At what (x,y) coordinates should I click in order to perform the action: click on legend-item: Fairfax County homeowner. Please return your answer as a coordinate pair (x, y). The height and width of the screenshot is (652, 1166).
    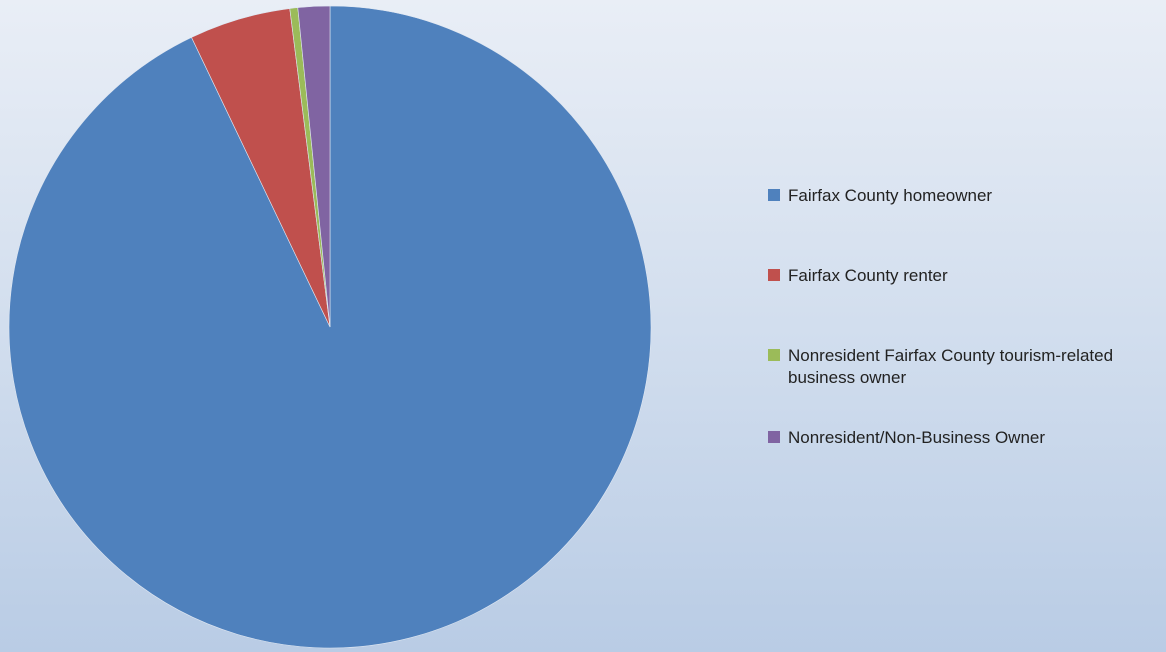
    Looking at the image, I should click on (948, 196).